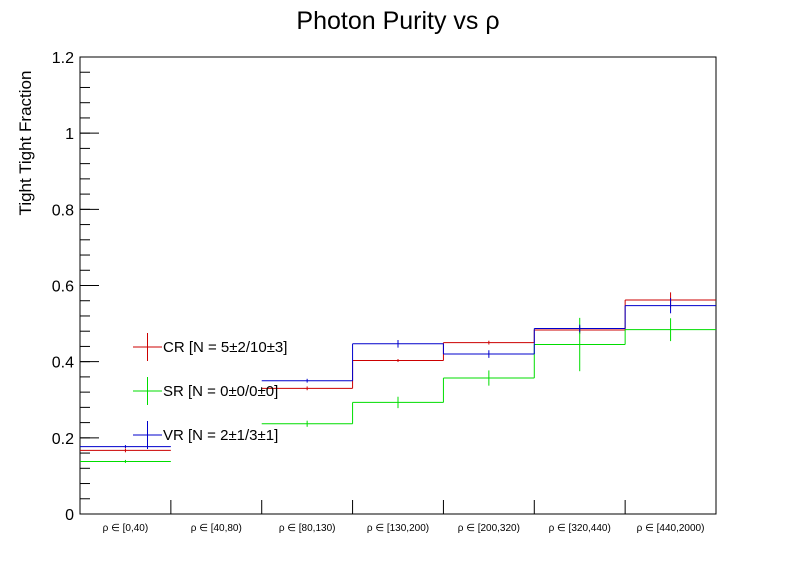 The image size is (796, 572). I want to click on x-tick-label: ρ ∈ [130,200), so click(398, 528).